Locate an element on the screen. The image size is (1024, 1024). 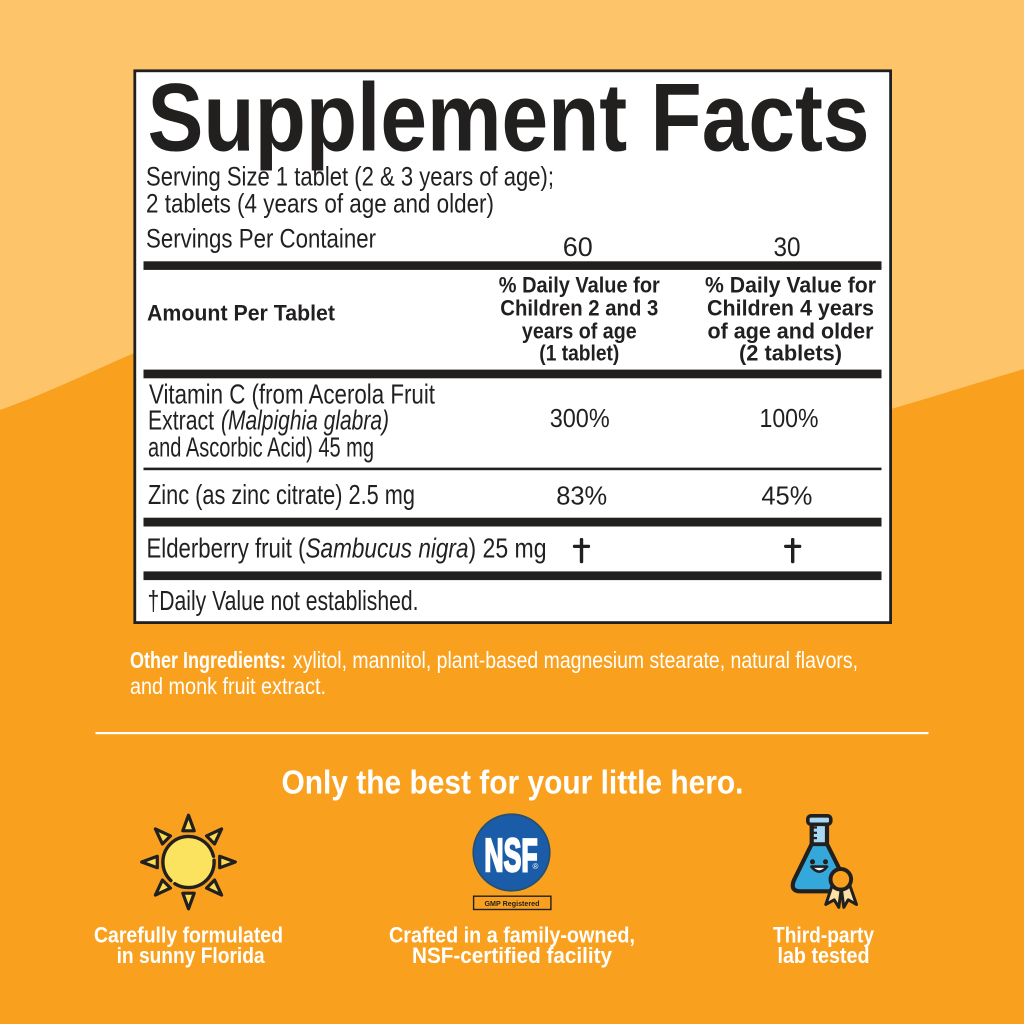
svg-text: Supplement Facts is located at coordinates (509, 118).